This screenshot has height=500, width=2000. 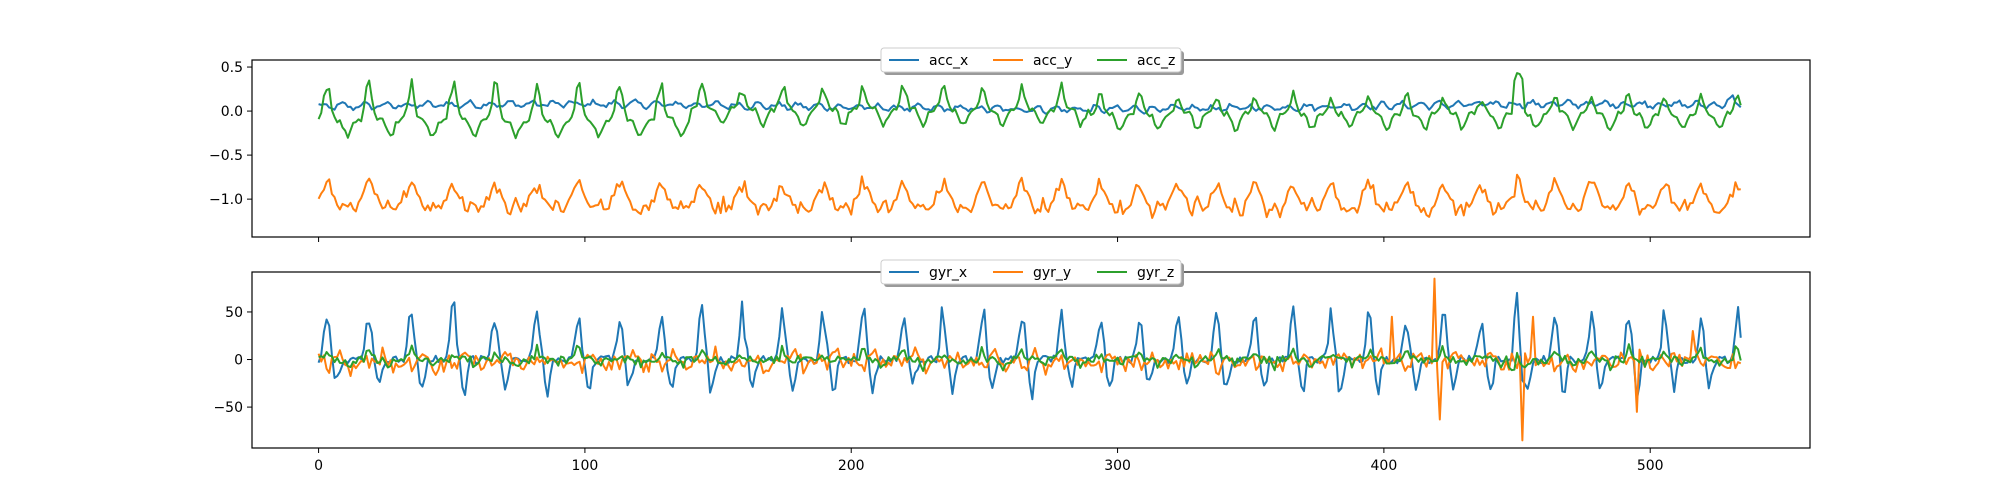 What do you see at coordinates (226, 200) in the screenshot?
I see `y-tick-label: −1.0` at bounding box center [226, 200].